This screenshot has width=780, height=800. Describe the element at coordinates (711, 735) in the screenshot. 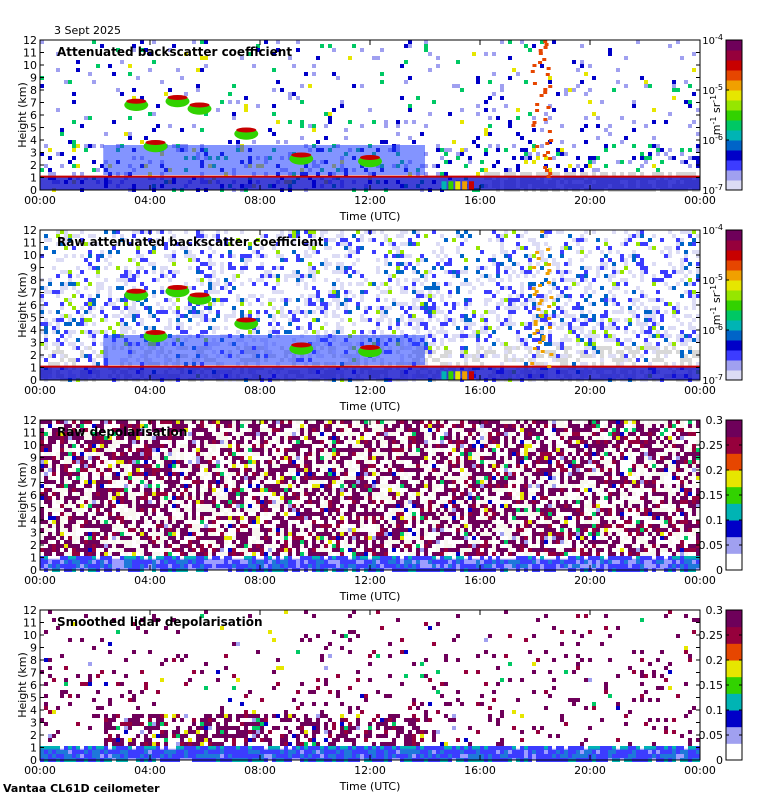

I see `colorbar-tick-label: 0.05` at that location.